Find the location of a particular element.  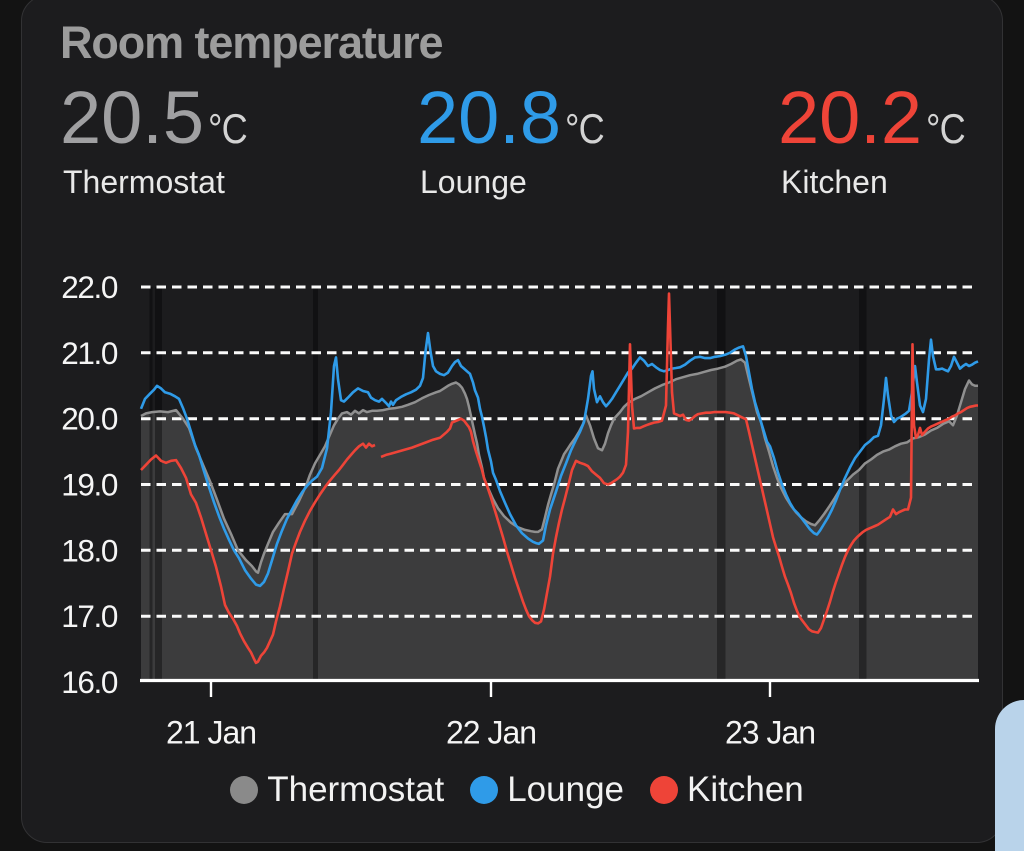

svg-text: 20.0 is located at coordinates (89, 419).